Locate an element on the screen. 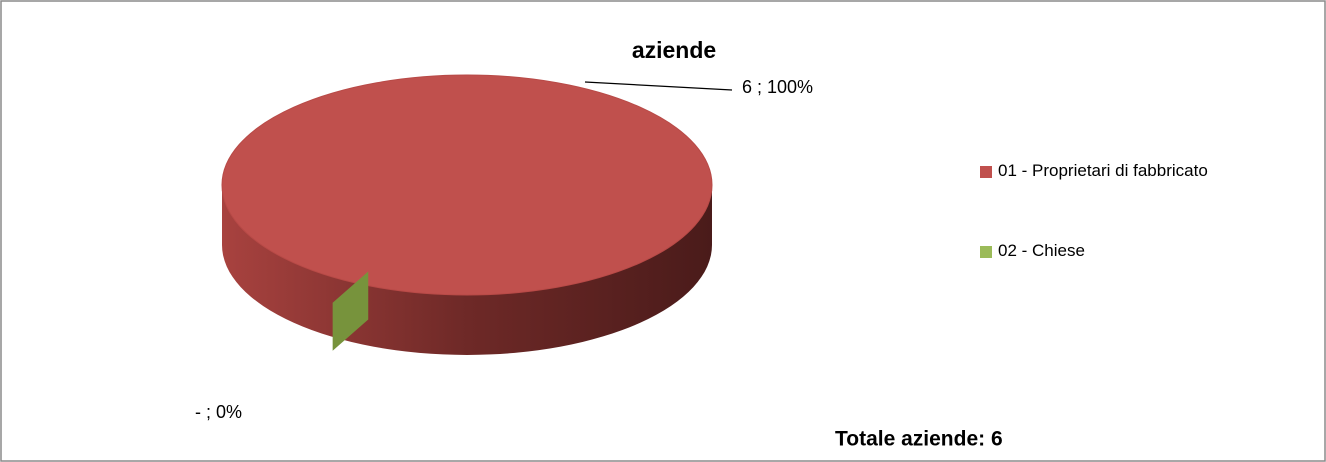 This screenshot has width=1326, height=462. legend-label: 01 - Proprietari di fabbricato is located at coordinates (1103, 170).